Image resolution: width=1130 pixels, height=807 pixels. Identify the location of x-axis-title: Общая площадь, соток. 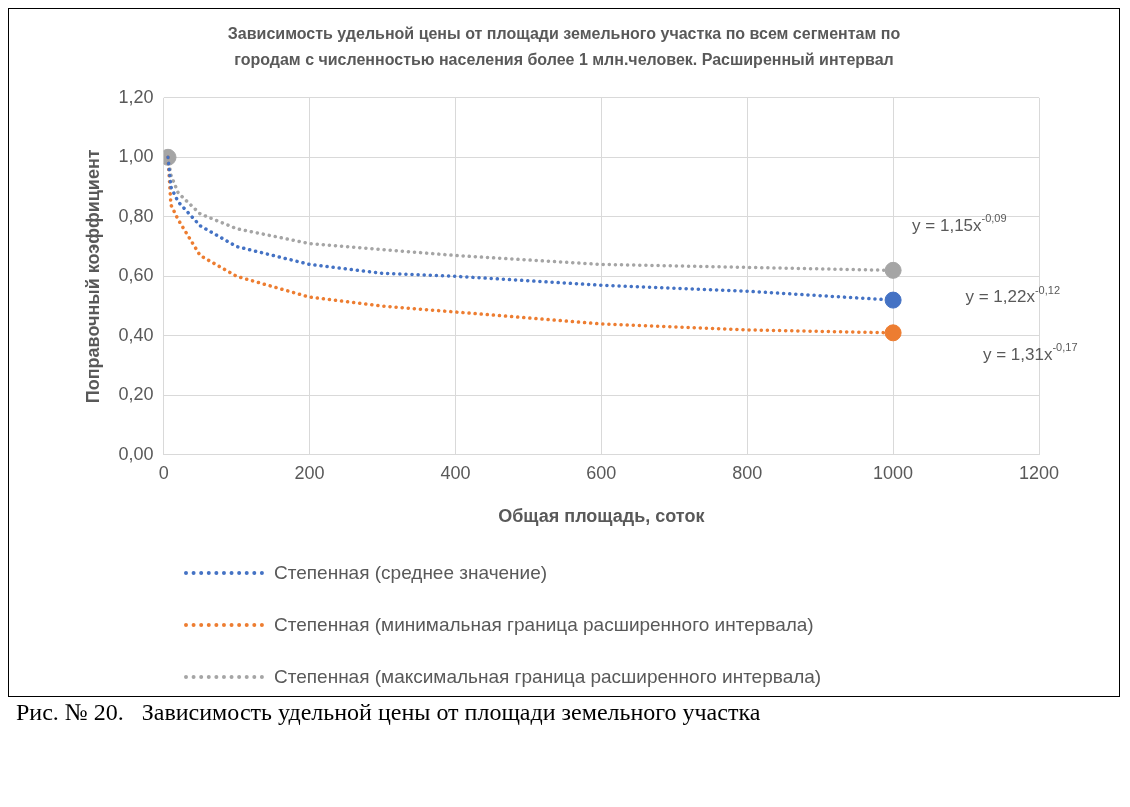
(602, 516).